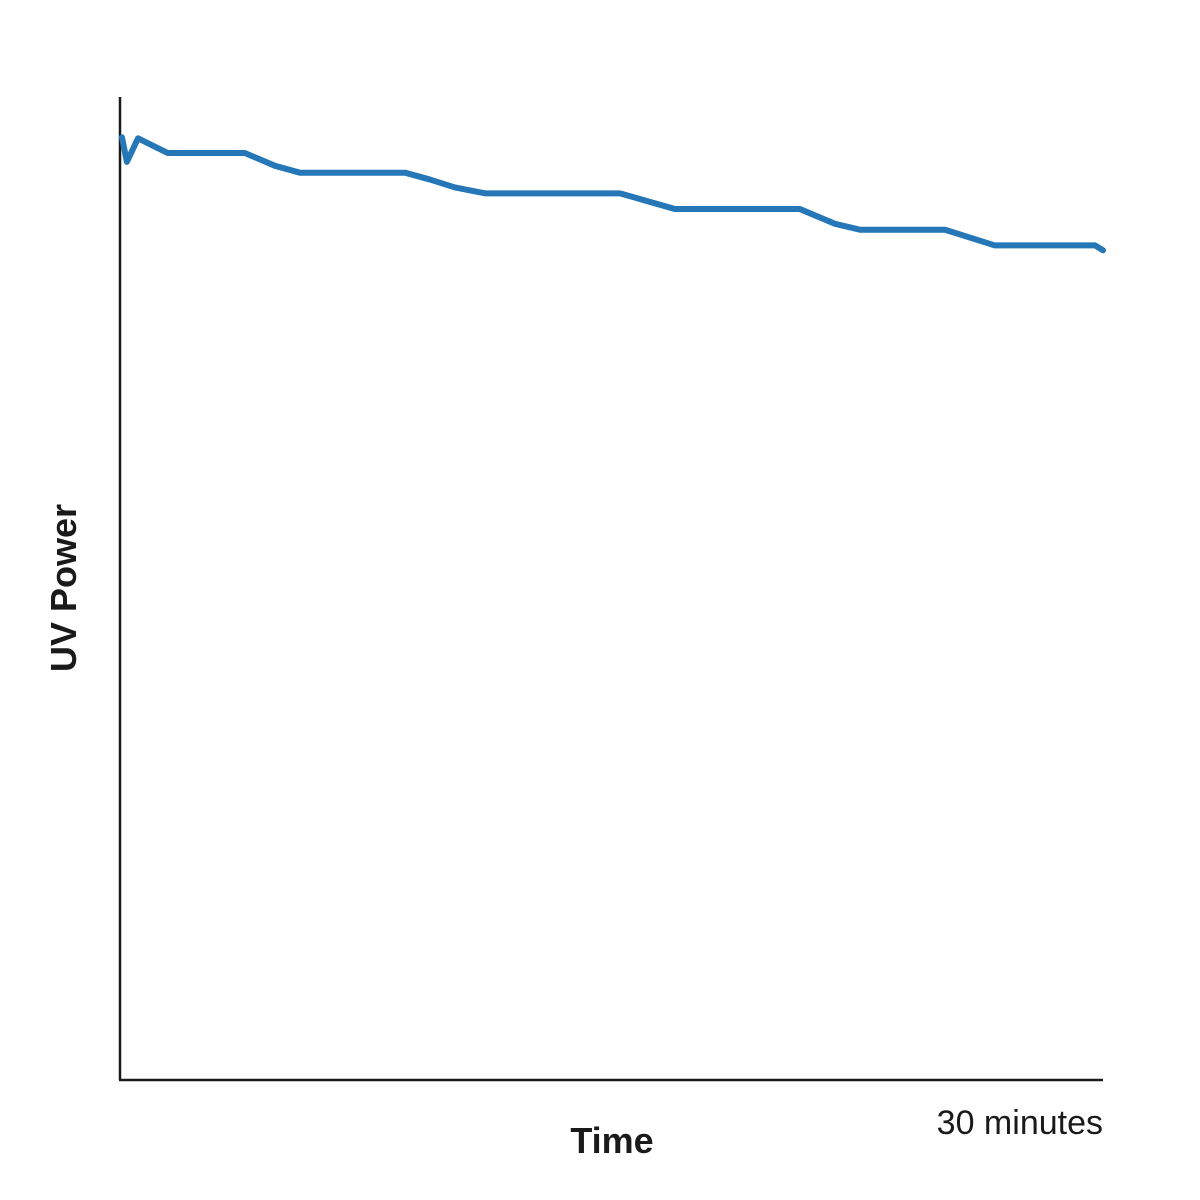 Image resolution: width=1200 pixels, height=1200 pixels. I want to click on x-axis-label: Time, so click(611, 1140).